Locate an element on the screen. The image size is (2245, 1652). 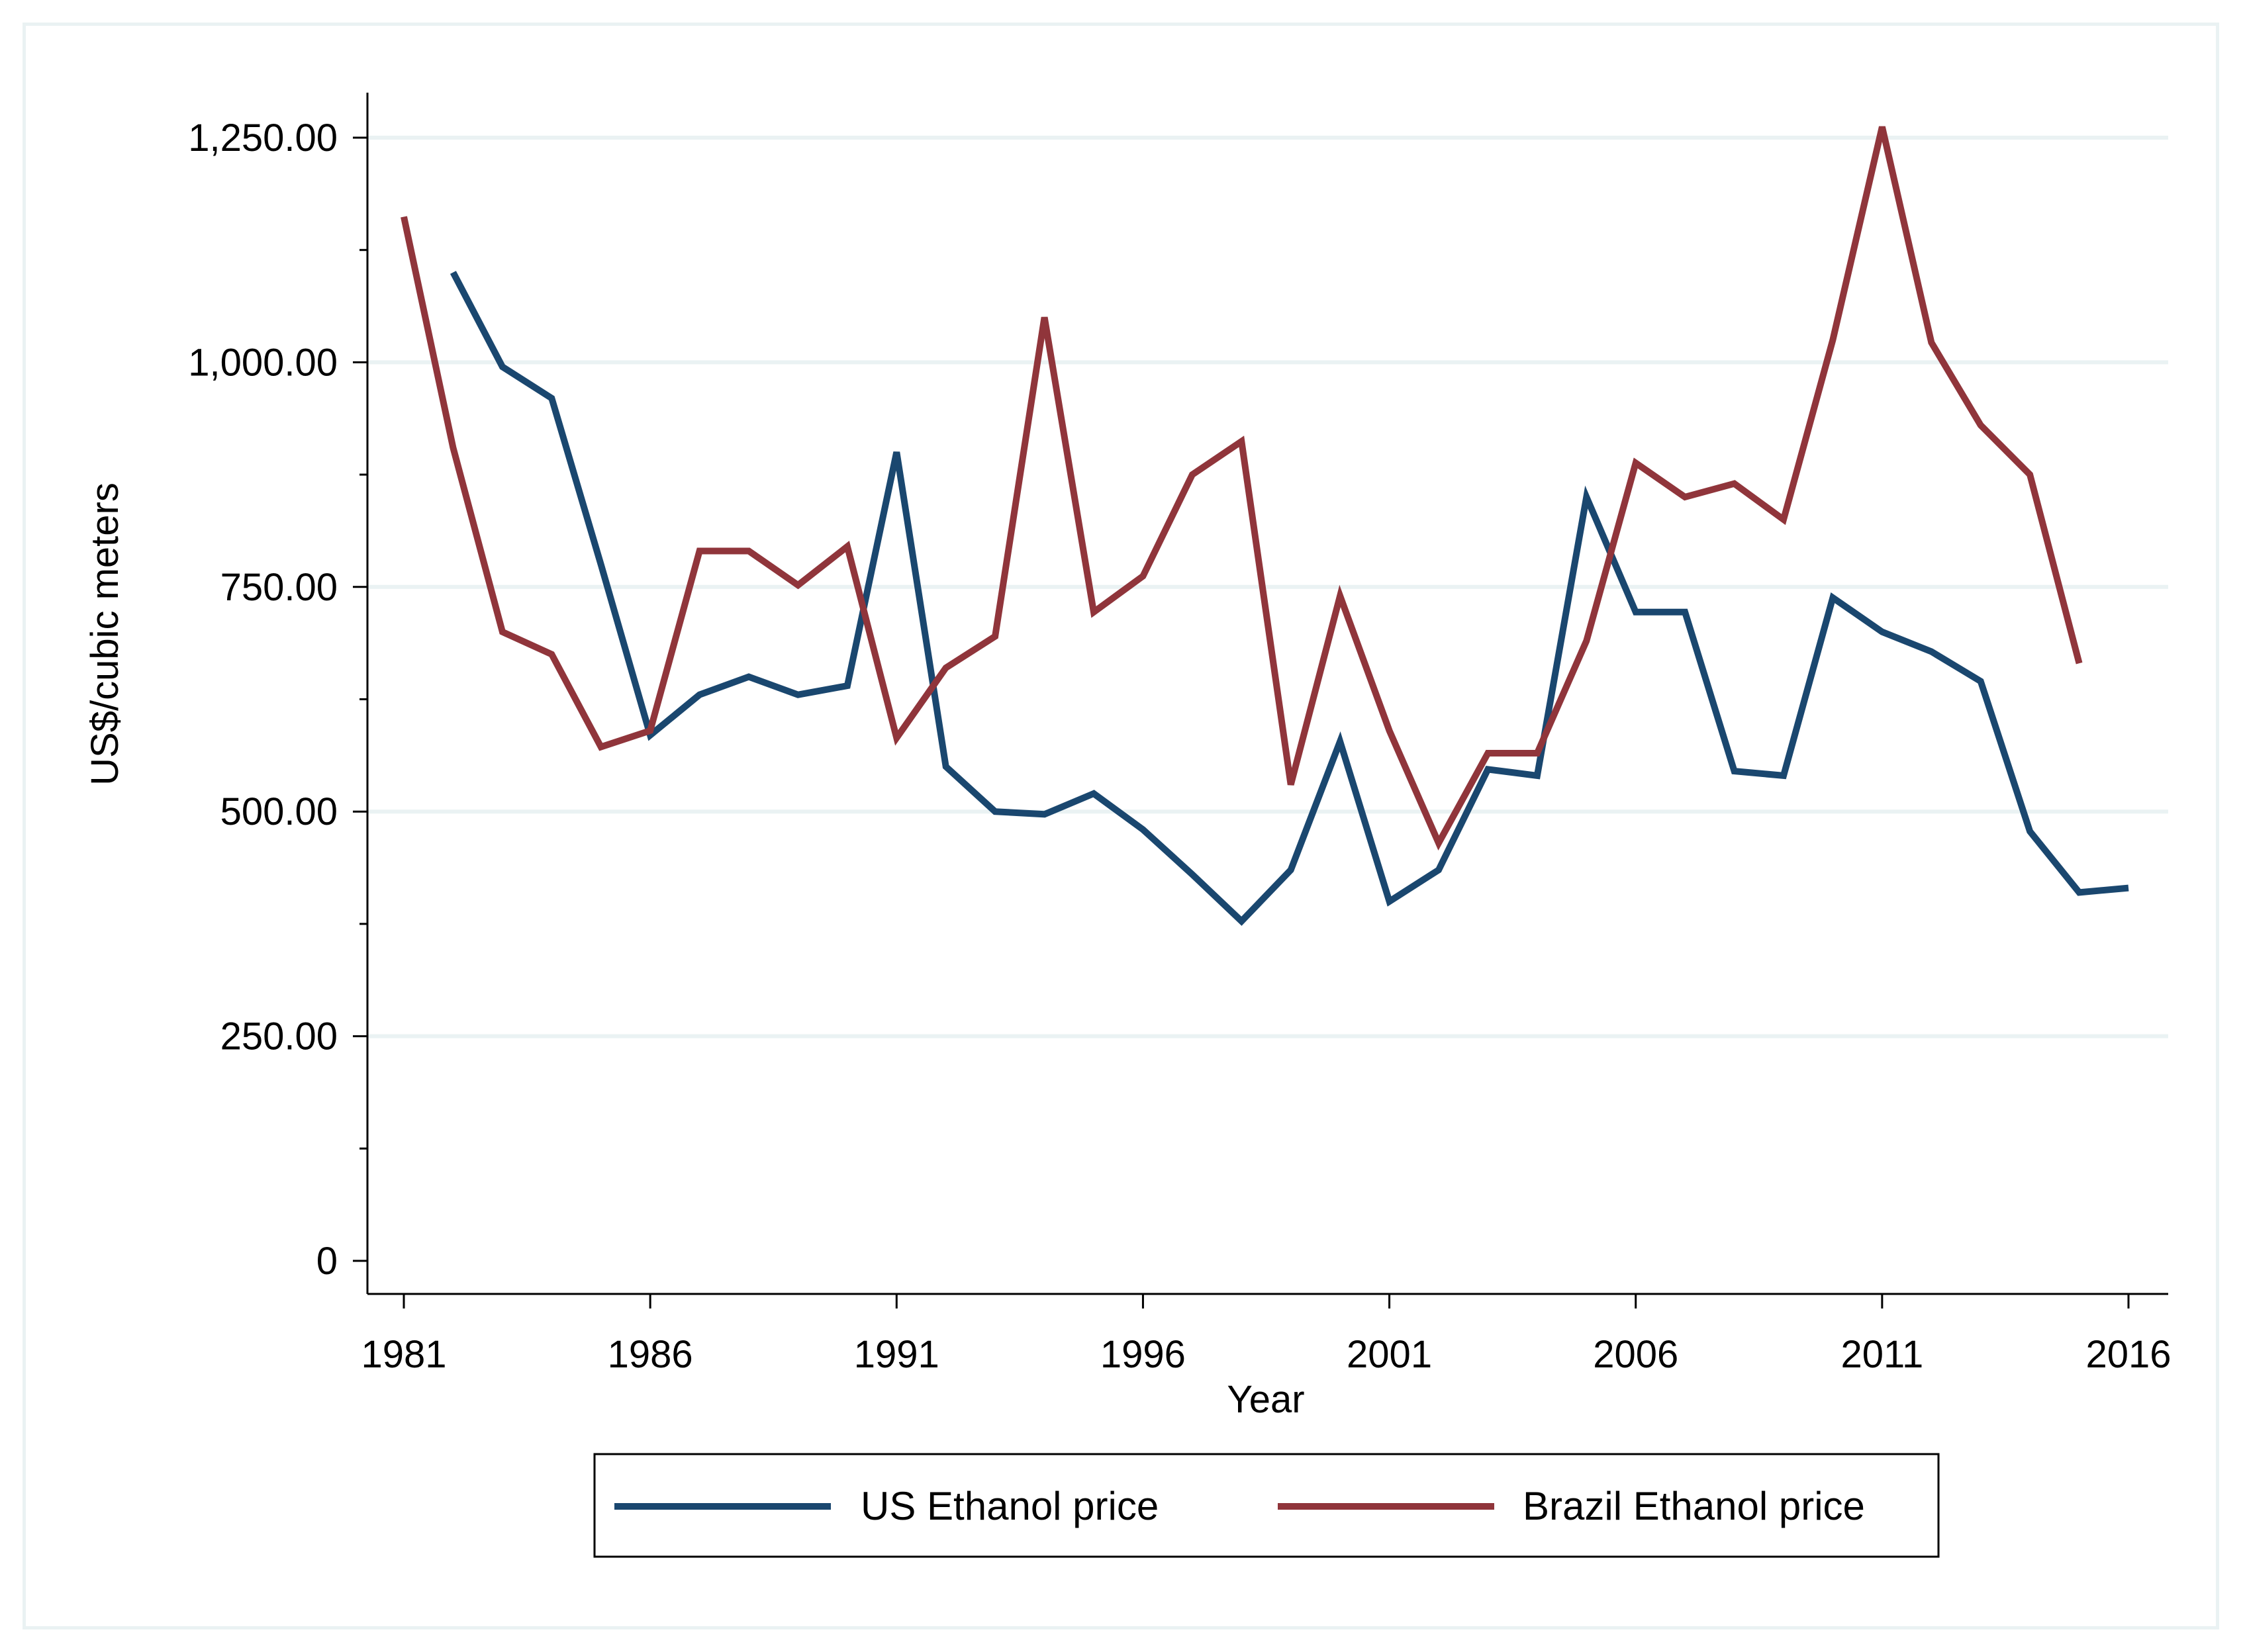
x-tick-label: 1986 is located at coordinates (650, 1354).